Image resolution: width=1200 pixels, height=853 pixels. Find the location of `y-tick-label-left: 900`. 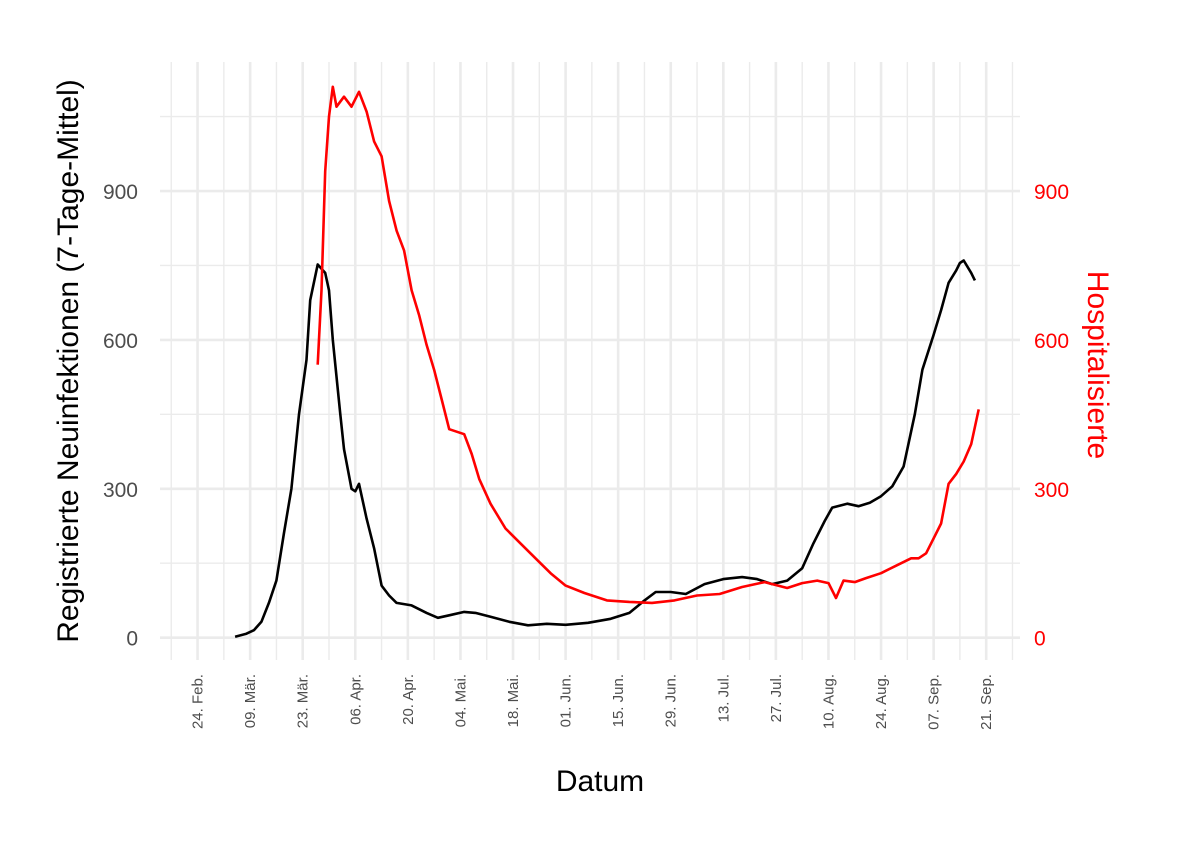

y-tick-label-left: 900 is located at coordinates (120, 192).